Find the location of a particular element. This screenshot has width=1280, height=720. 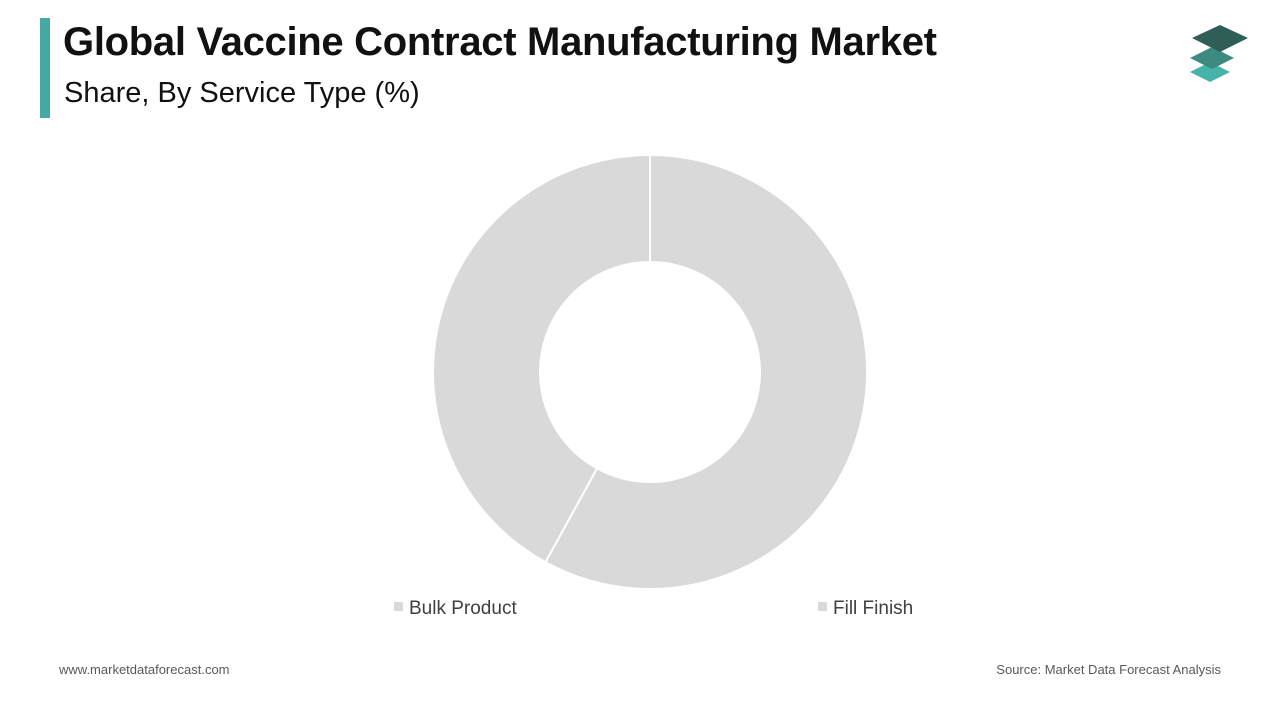

legend-item-bulk-product: Bulk Product is located at coordinates (455, 608).